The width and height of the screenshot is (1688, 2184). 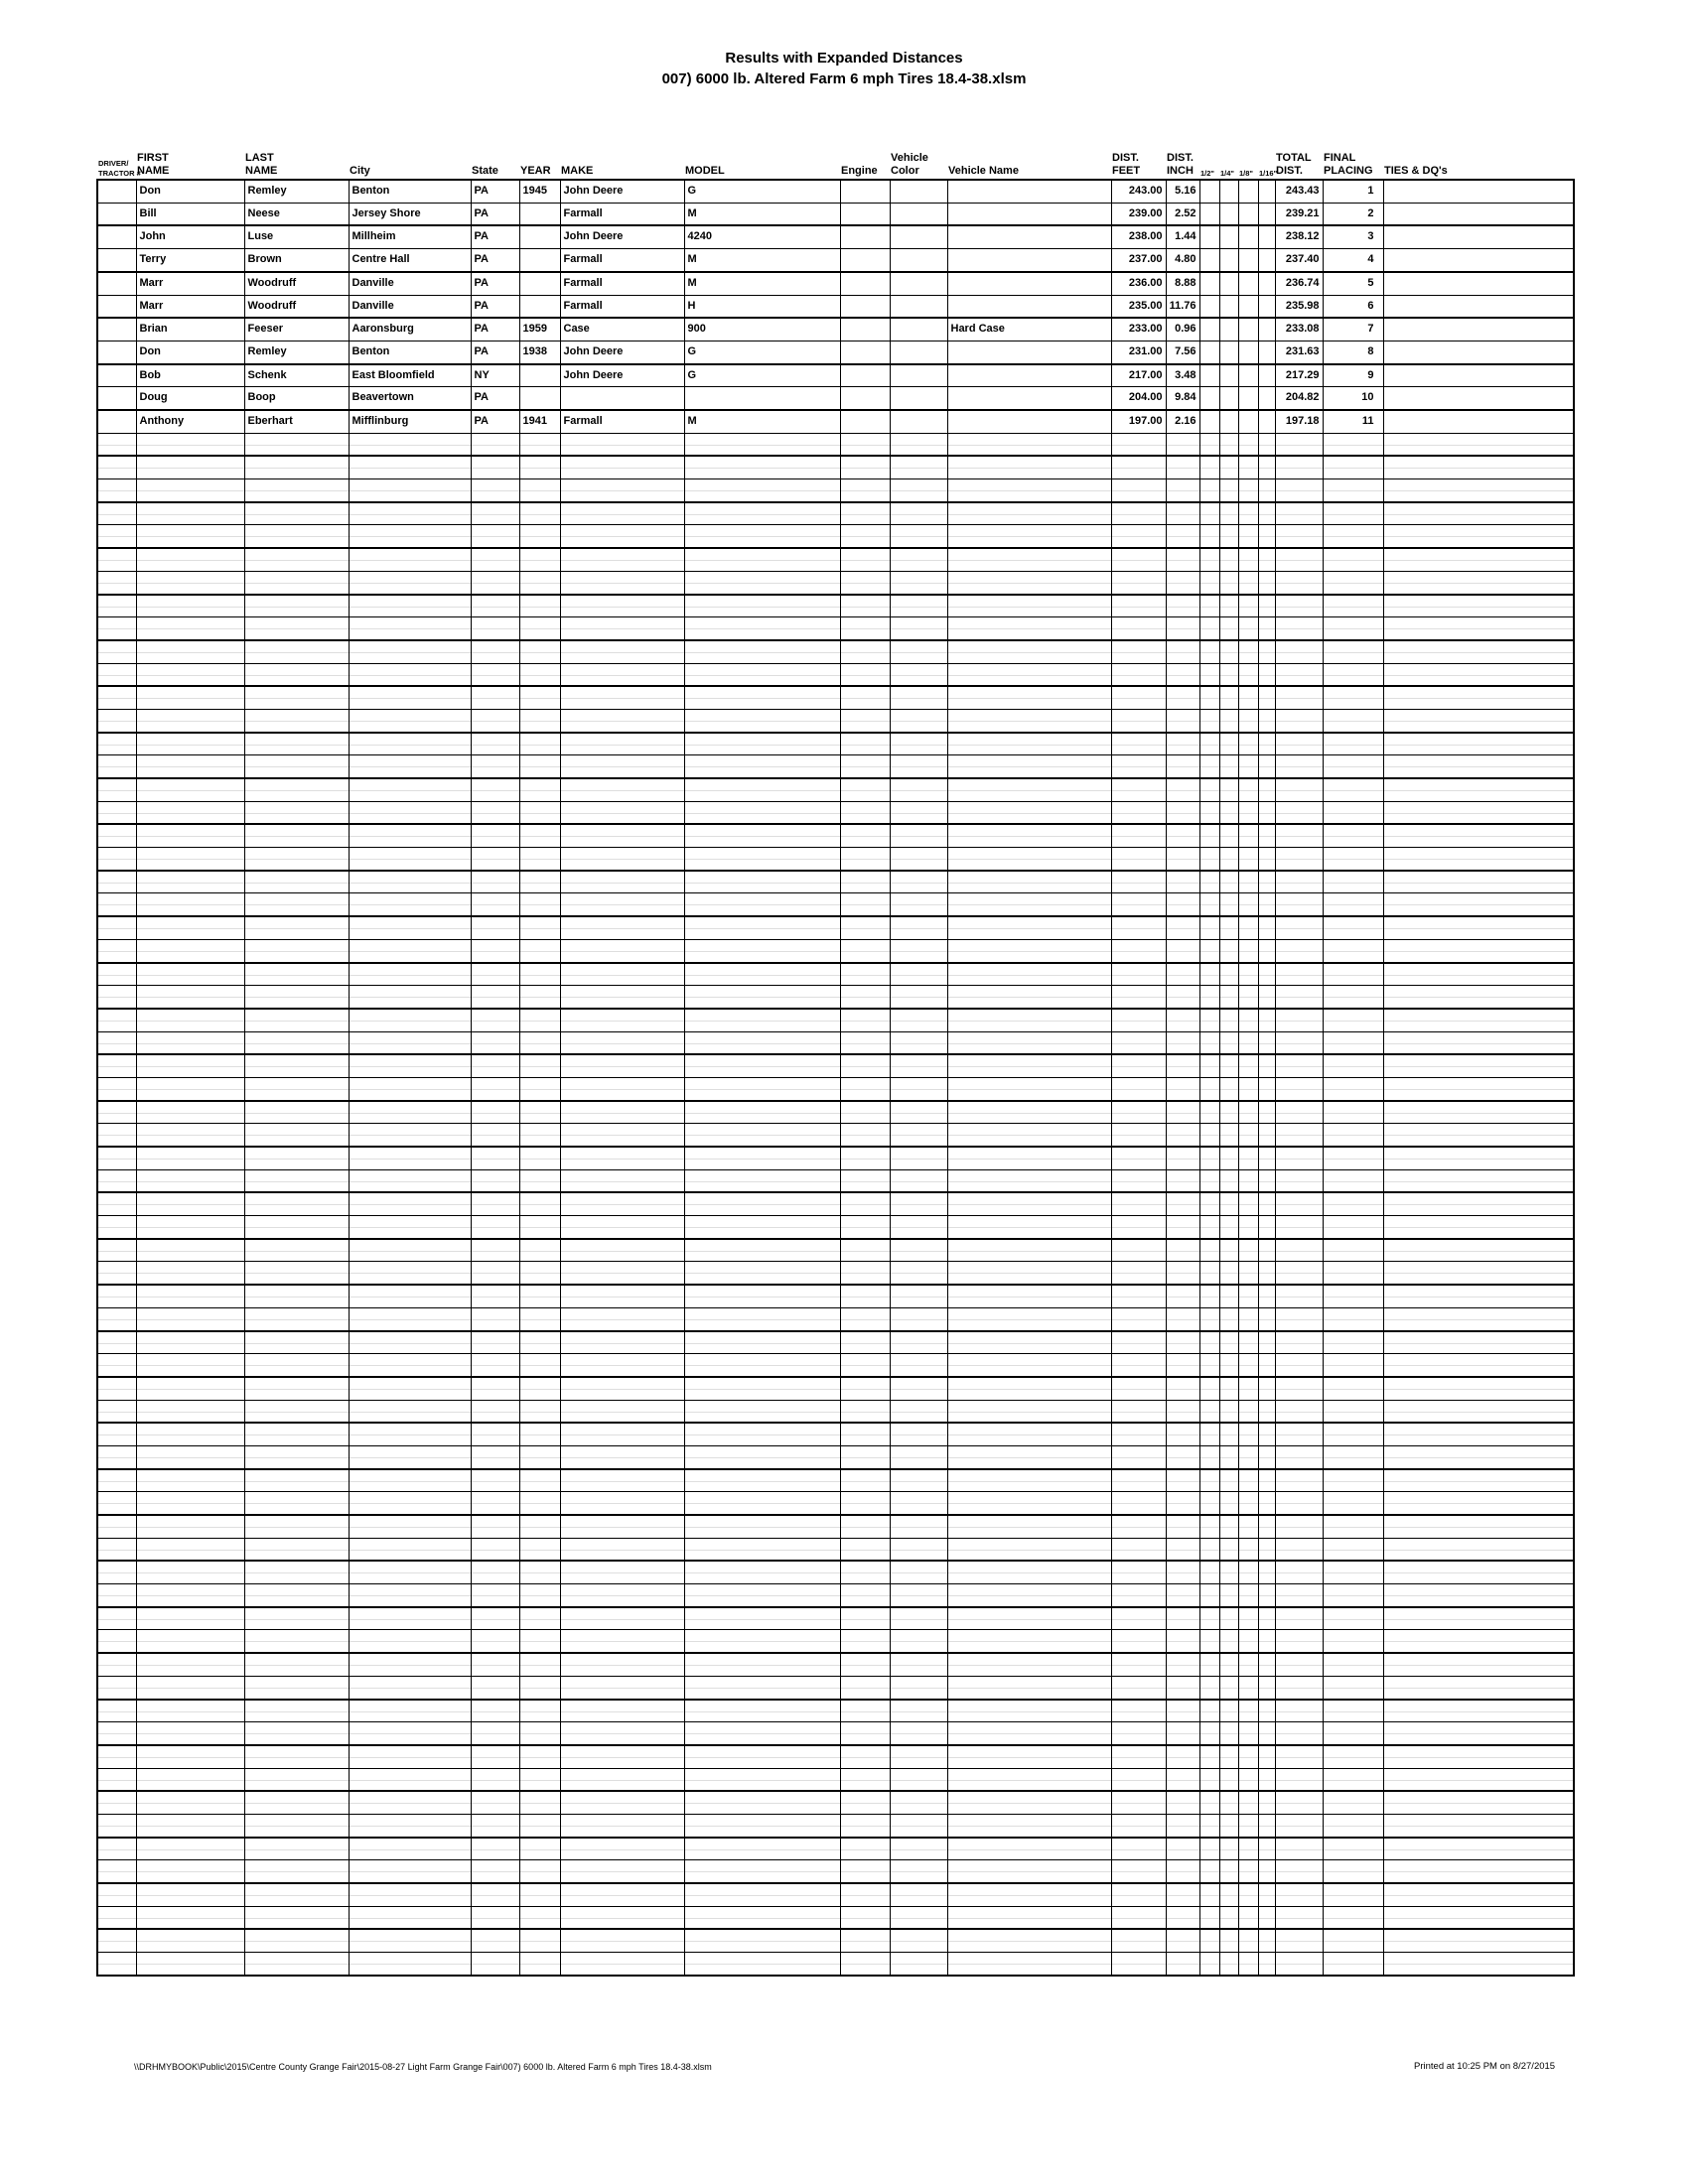 I want to click on cell-first: John, so click(x=189, y=237).